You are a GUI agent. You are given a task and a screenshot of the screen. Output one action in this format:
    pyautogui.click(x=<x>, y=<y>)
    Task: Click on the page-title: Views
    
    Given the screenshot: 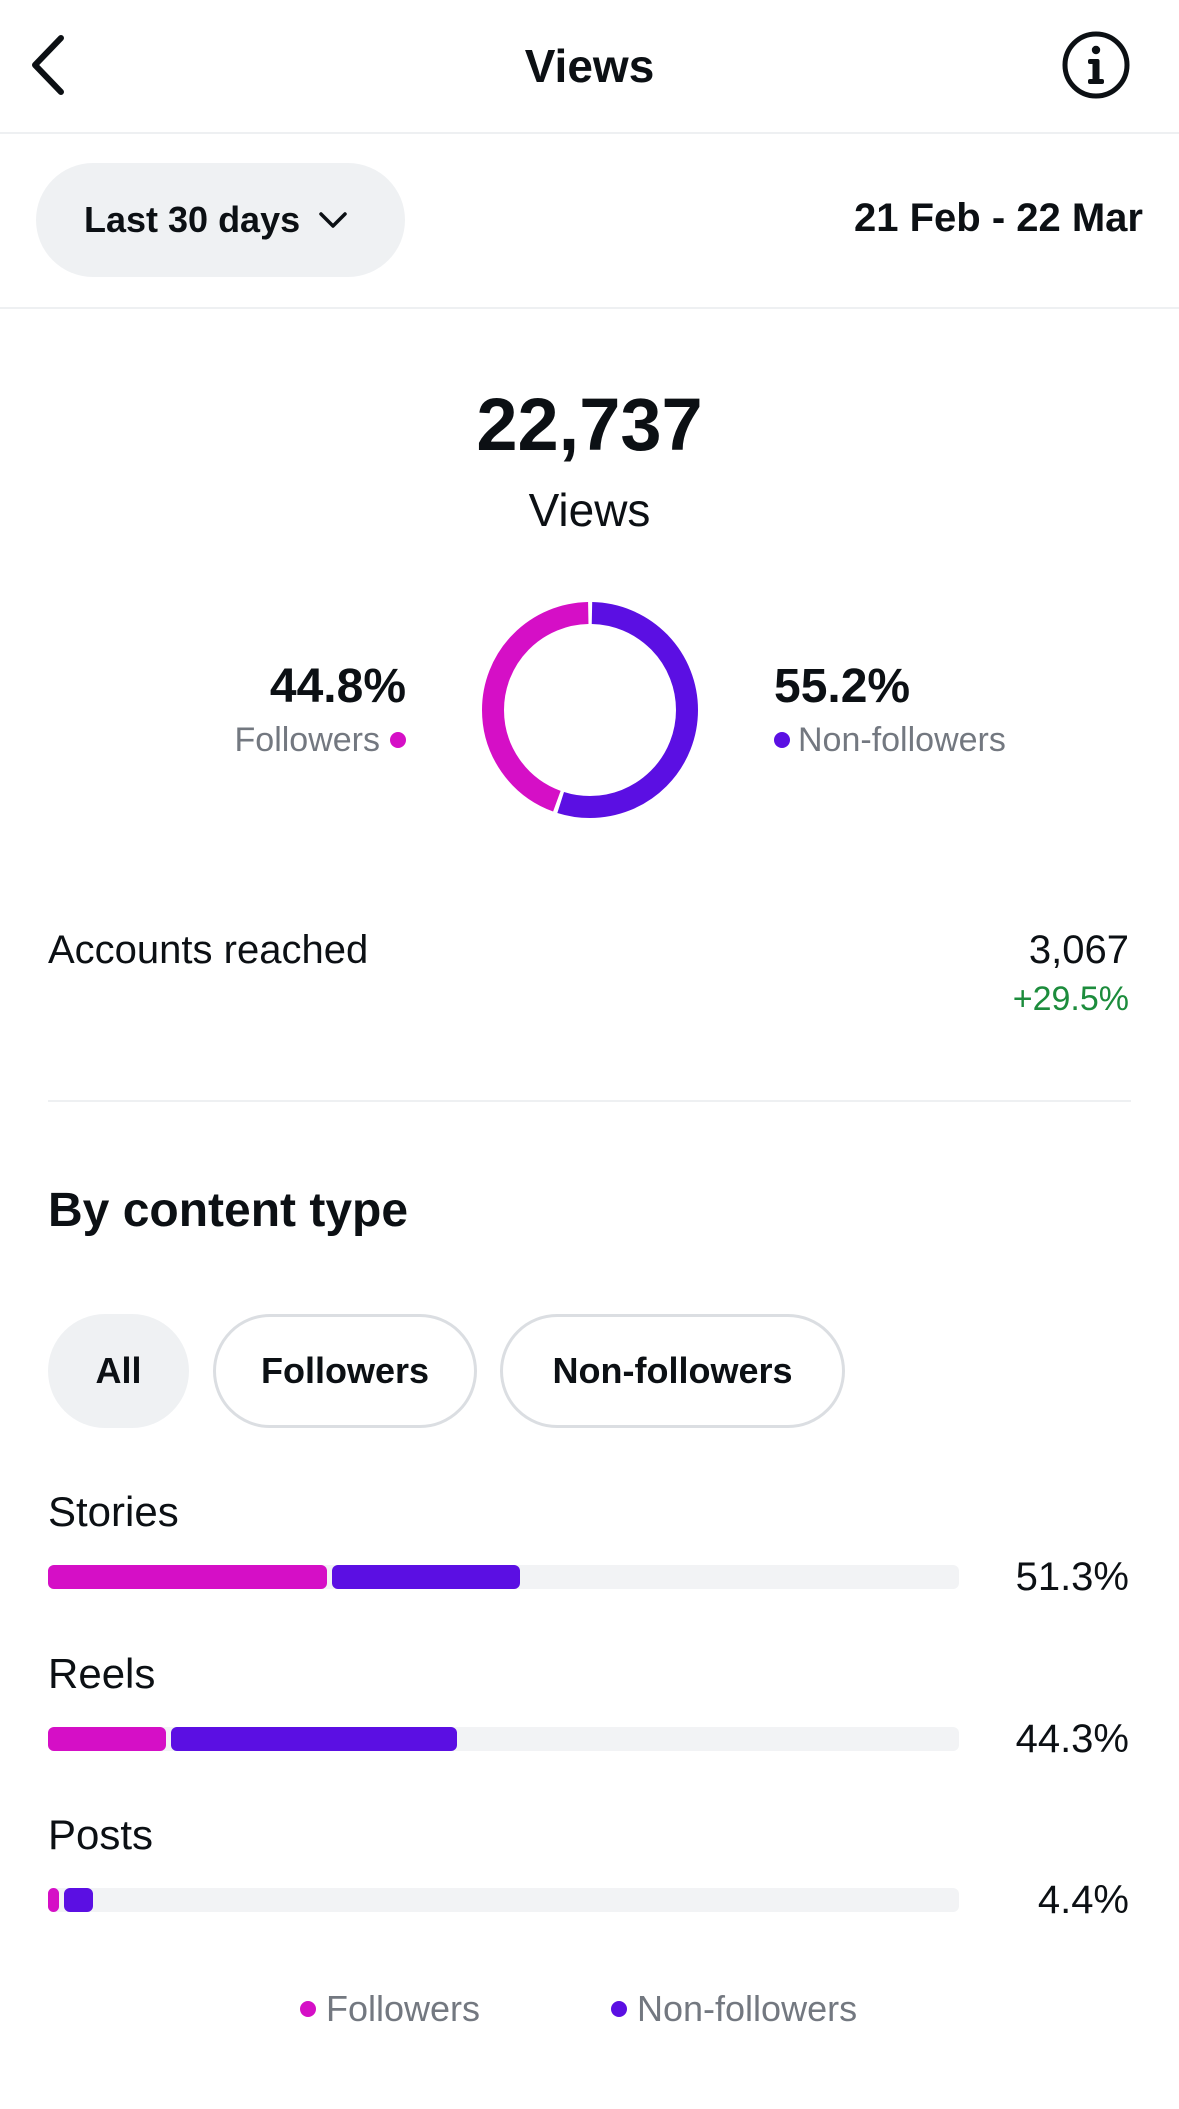 What is the action you would take?
    pyautogui.click(x=589, y=66)
    